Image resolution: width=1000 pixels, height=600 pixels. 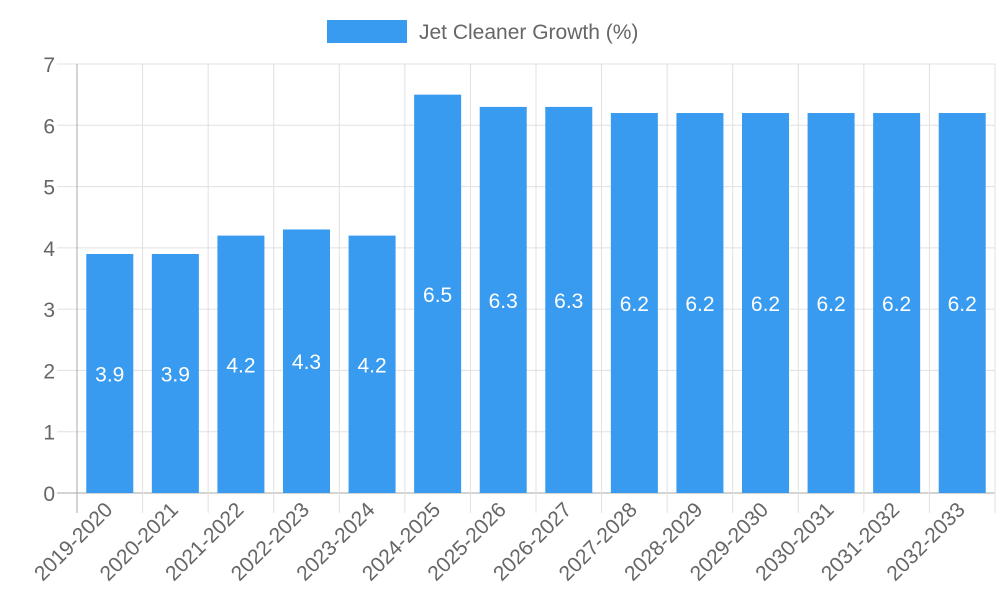 What do you see at coordinates (49, 249) in the screenshot?
I see `y-tick-label: 4` at bounding box center [49, 249].